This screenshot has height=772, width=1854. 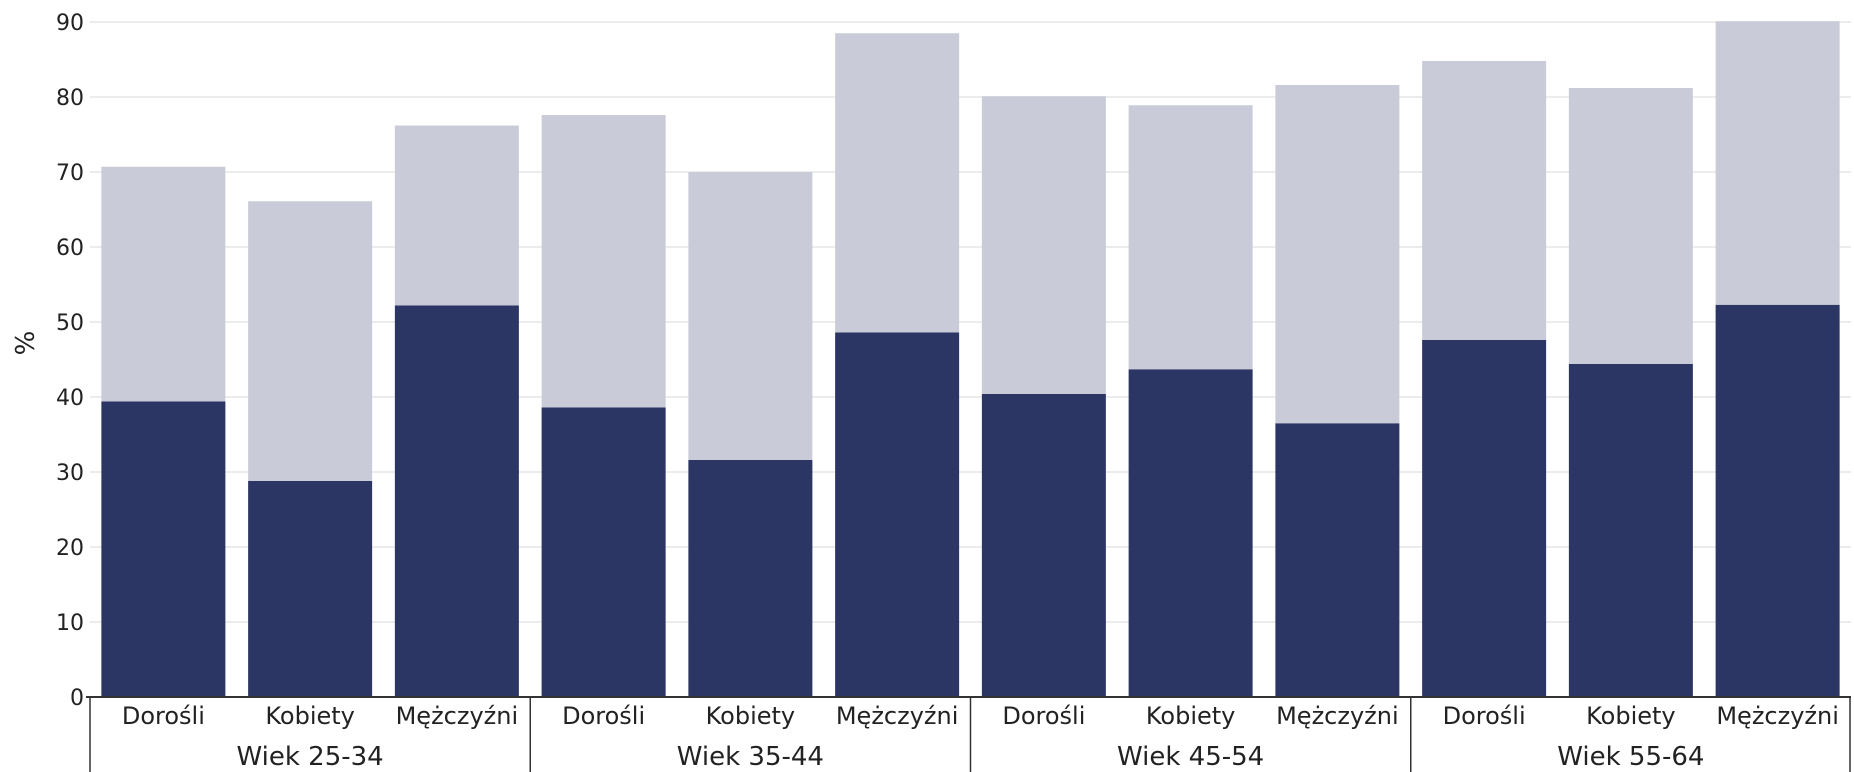 What do you see at coordinates (750, 757) in the screenshot?
I see `group-label: Wiek 35-44` at bounding box center [750, 757].